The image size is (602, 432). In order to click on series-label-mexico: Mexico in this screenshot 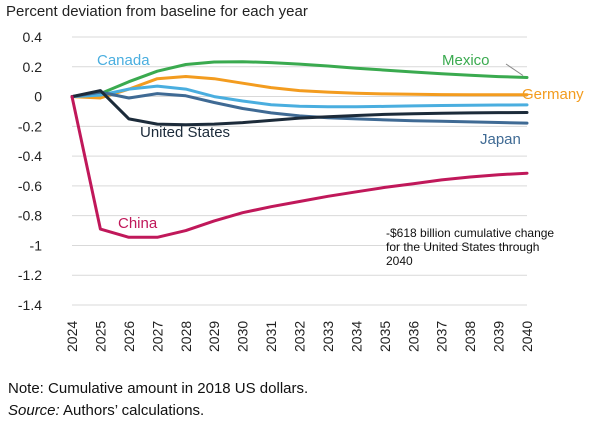, I will do `click(466, 60)`.